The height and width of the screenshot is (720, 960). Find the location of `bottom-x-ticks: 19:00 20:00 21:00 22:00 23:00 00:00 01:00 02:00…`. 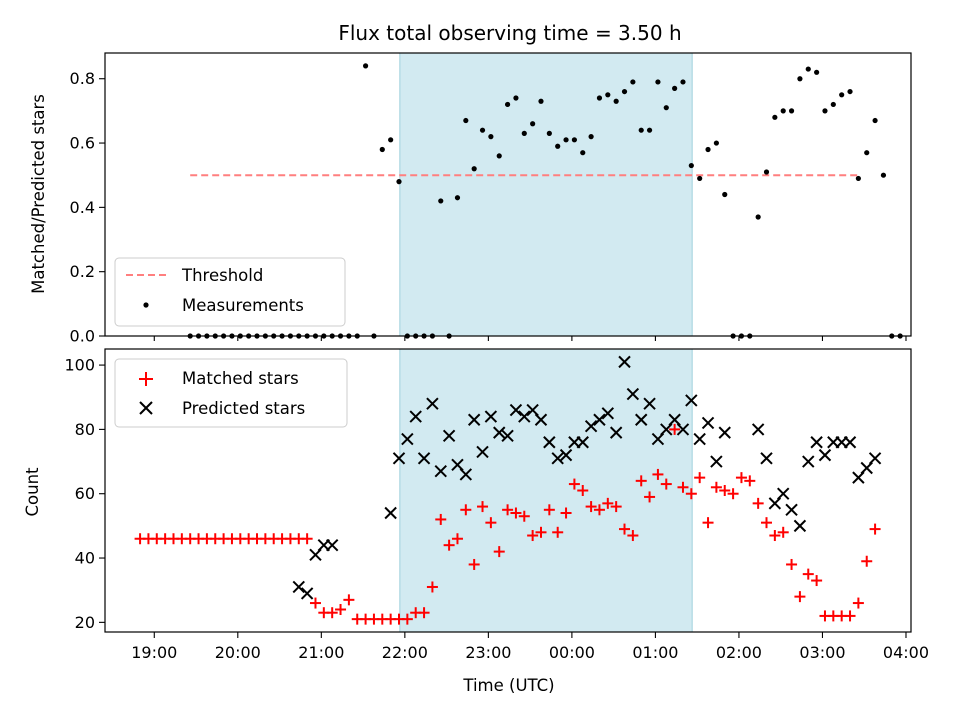

bottom-x-ticks: 19:00 20:00 21:00 22:00 23:00 00:00 01:00 02:00… is located at coordinates (530, 647).